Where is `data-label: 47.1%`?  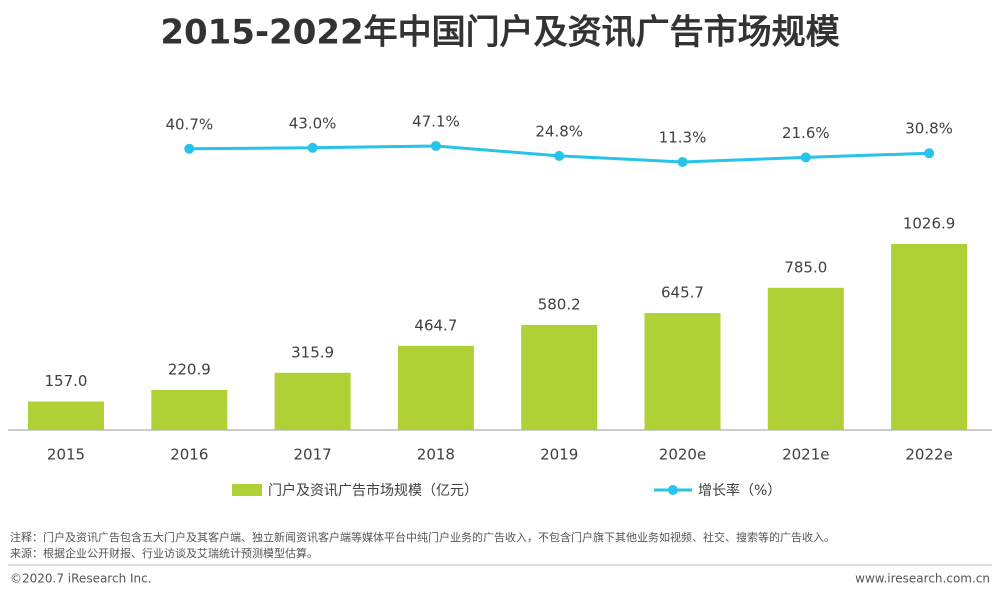 data-label: 47.1% is located at coordinates (436, 121).